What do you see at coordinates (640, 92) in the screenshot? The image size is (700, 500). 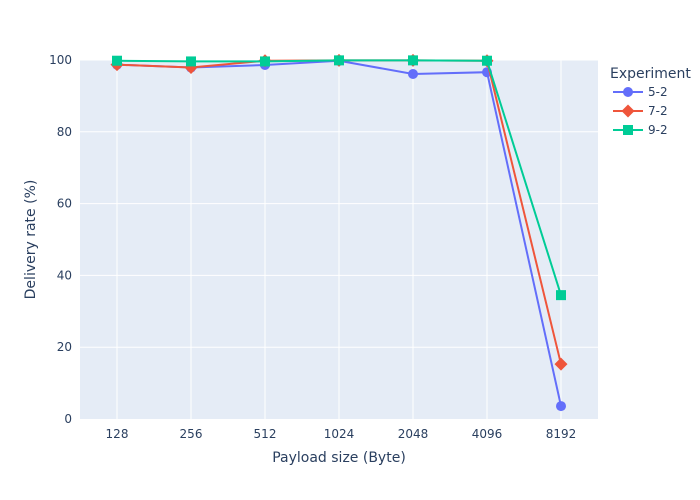 I see `legend-item: 5-2` at bounding box center [640, 92].